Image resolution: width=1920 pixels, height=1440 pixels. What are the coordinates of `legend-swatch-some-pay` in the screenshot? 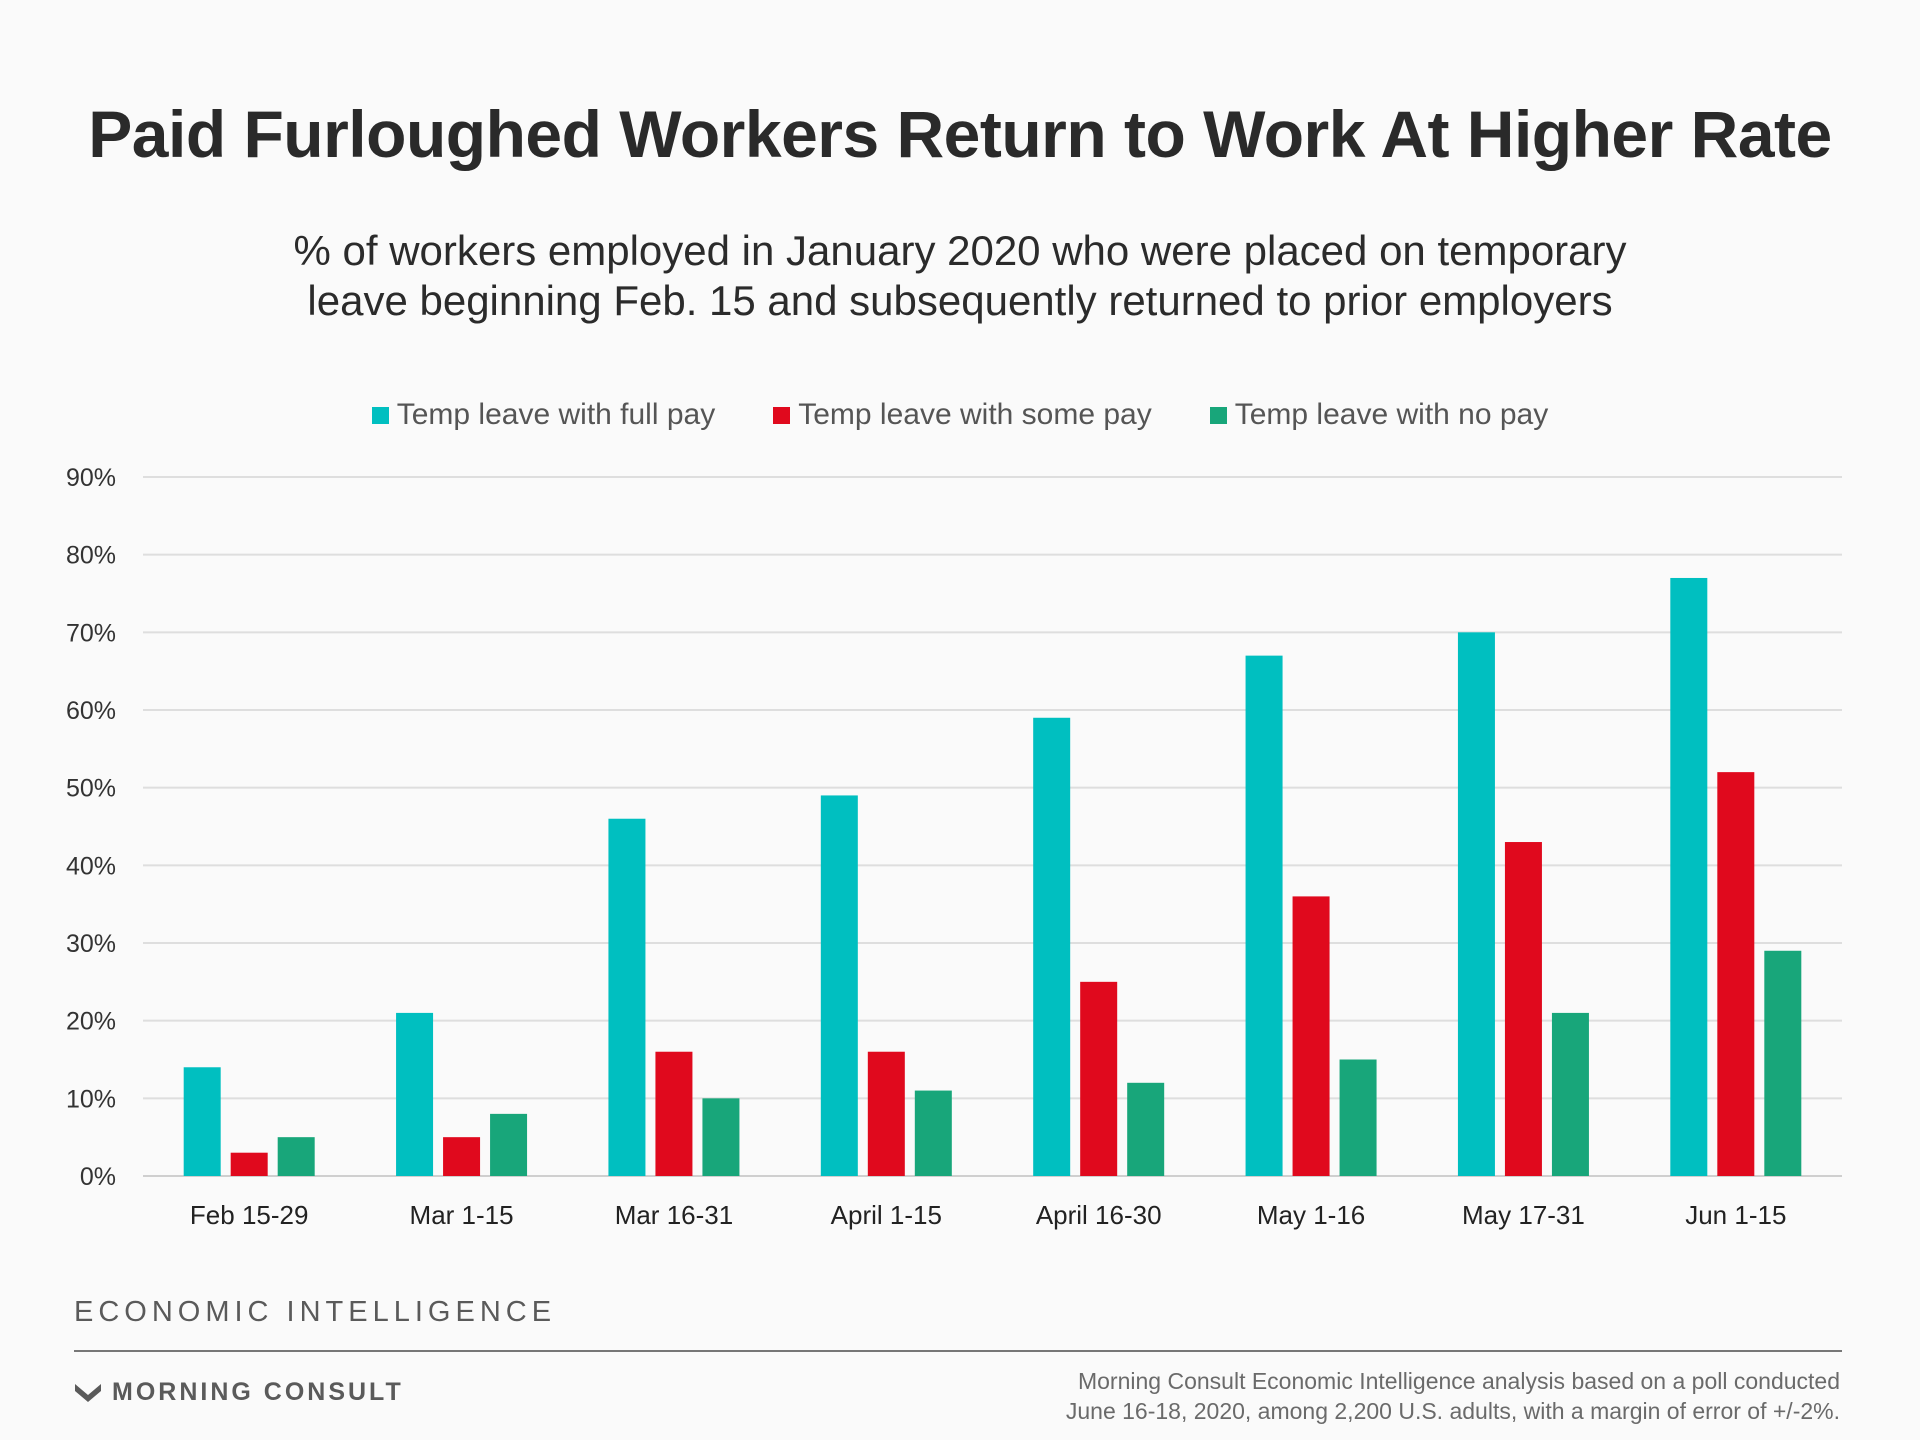 It's located at (782, 415).